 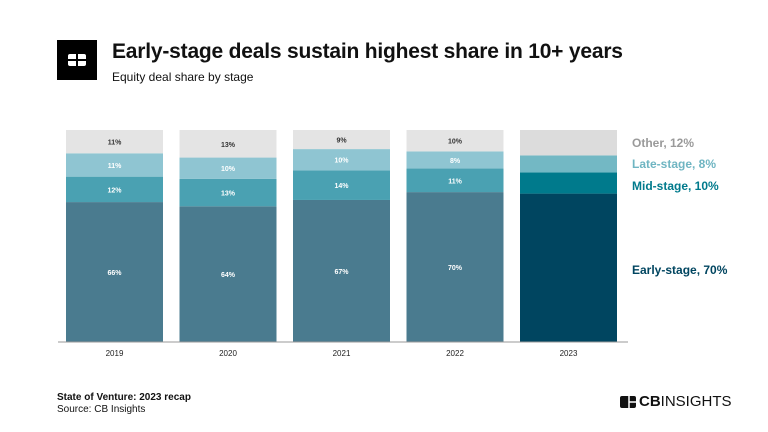 What do you see at coordinates (675, 186) in the screenshot?
I see `legend-label: Mid-stage, 10%` at bounding box center [675, 186].